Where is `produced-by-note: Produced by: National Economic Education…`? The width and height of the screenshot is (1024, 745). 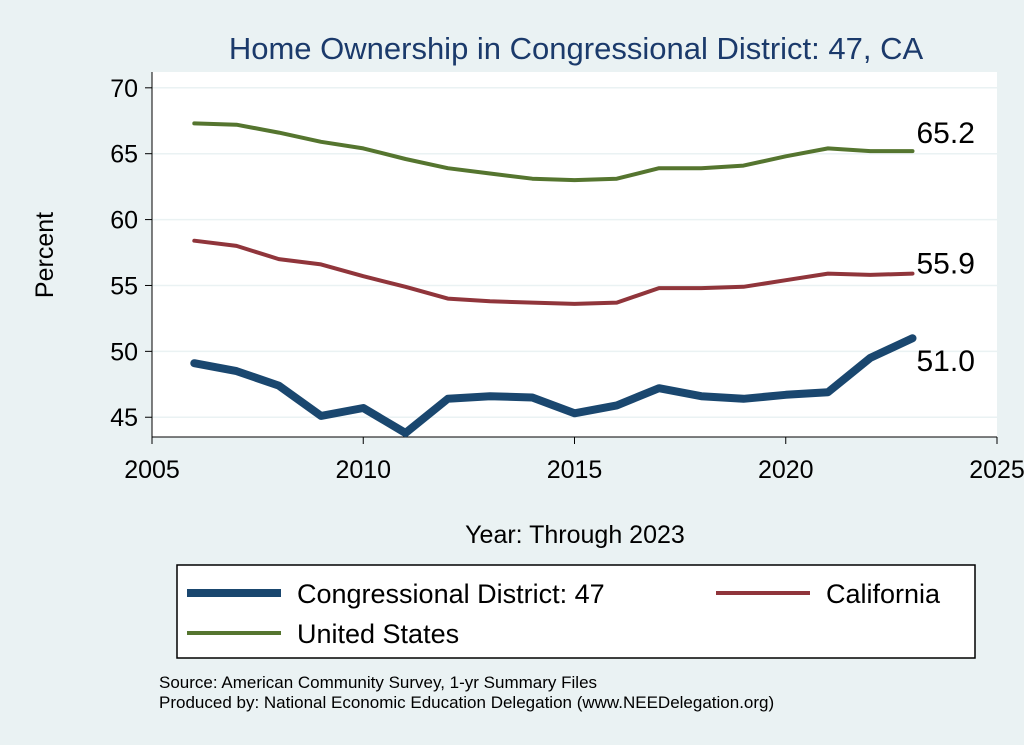
produced-by-note: Produced by: National Economic Education… is located at coordinates (466, 702).